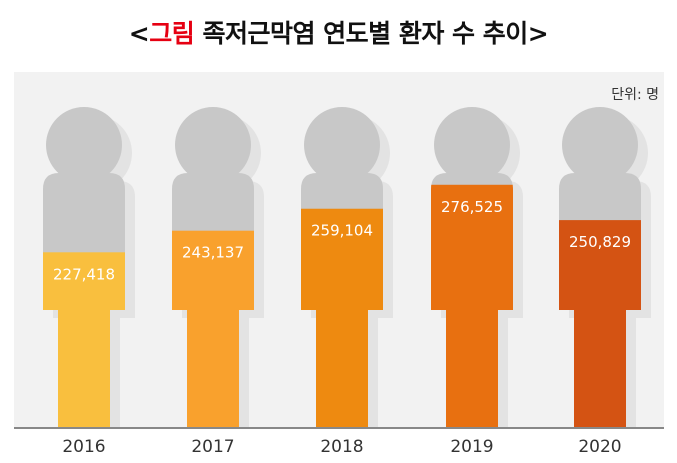 The height and width of the screenshot is (463, 677). What do you see at coordinates (361, 33) in the screenshot?
I see `title-text: 족저근막염 연도별 환자 수 추이` at bounding box center [361, 33].